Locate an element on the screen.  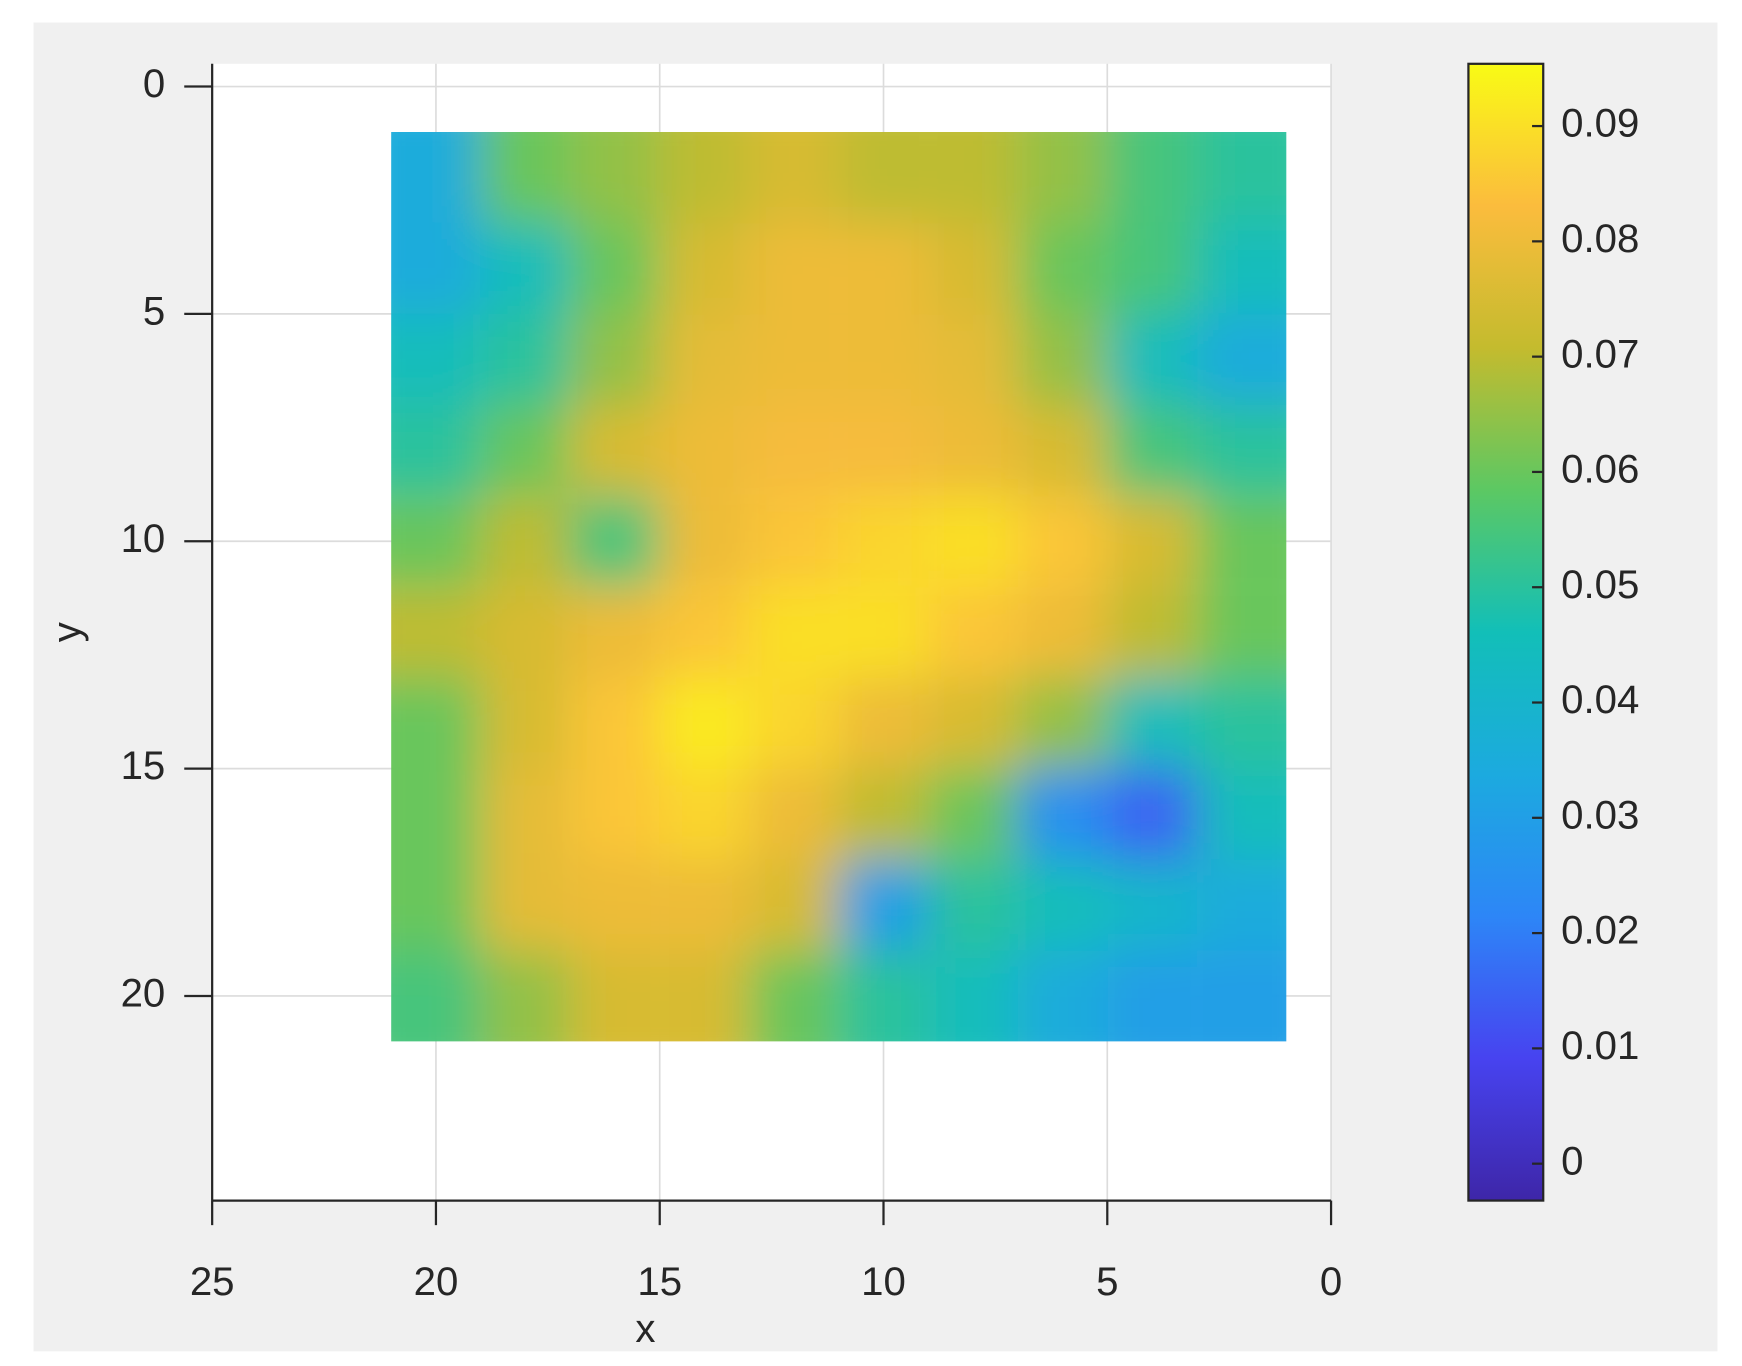
x-tick-label: 0 is located at coordinates (1331, 1281).